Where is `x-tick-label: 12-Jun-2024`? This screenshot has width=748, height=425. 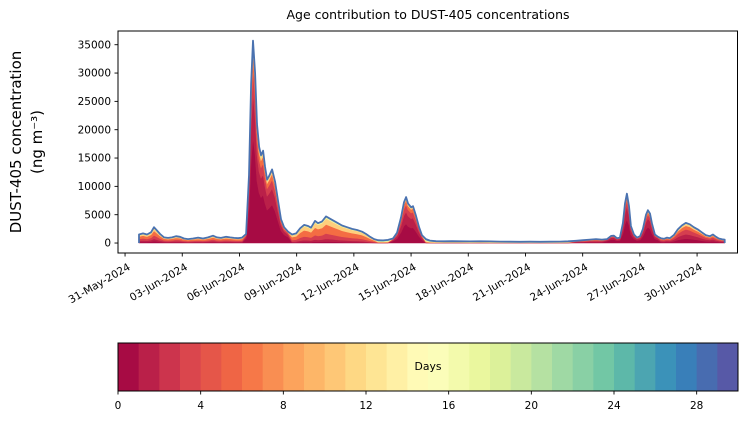
x-tick-label: 12-Jun-2024 is located at coordinates (330, 282).